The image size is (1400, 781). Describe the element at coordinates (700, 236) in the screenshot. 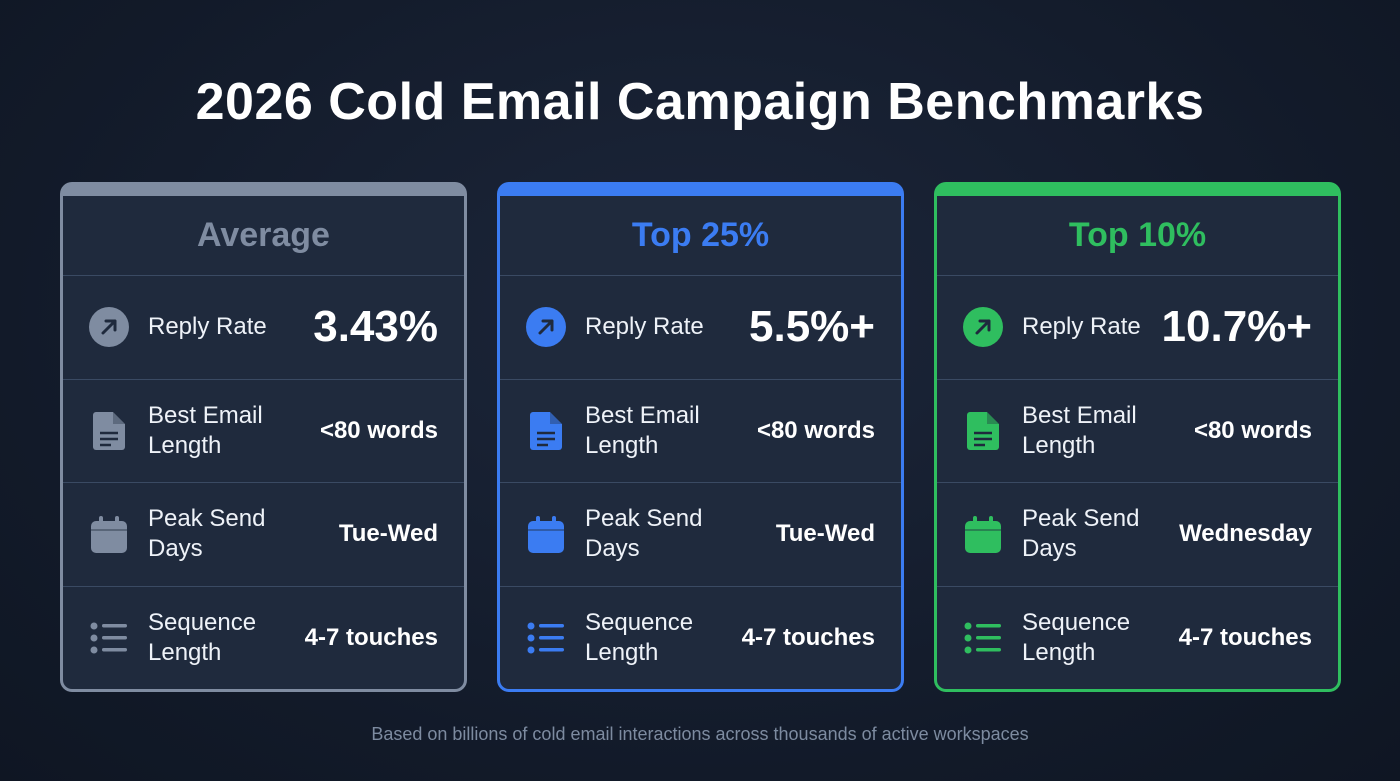

I see `tier-title: Top 25%` at that location.